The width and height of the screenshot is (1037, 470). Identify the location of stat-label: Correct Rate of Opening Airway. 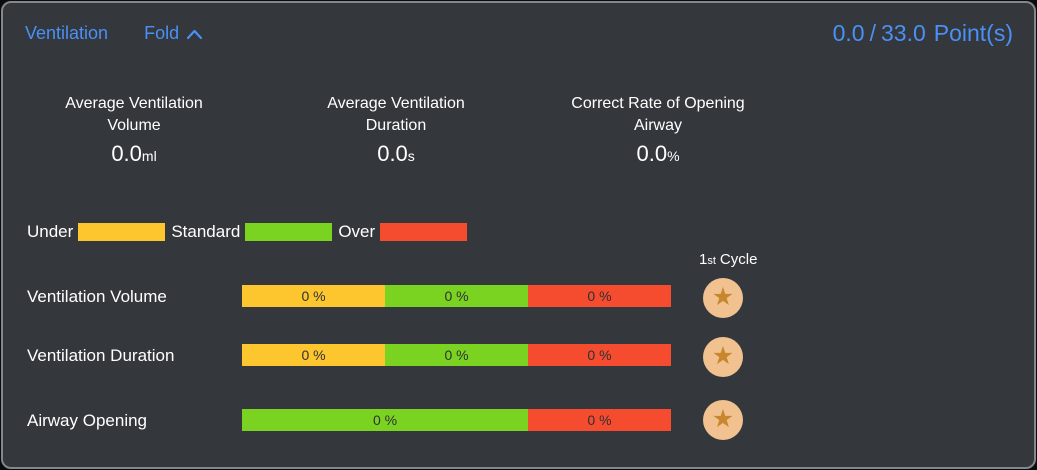
(658, 114).